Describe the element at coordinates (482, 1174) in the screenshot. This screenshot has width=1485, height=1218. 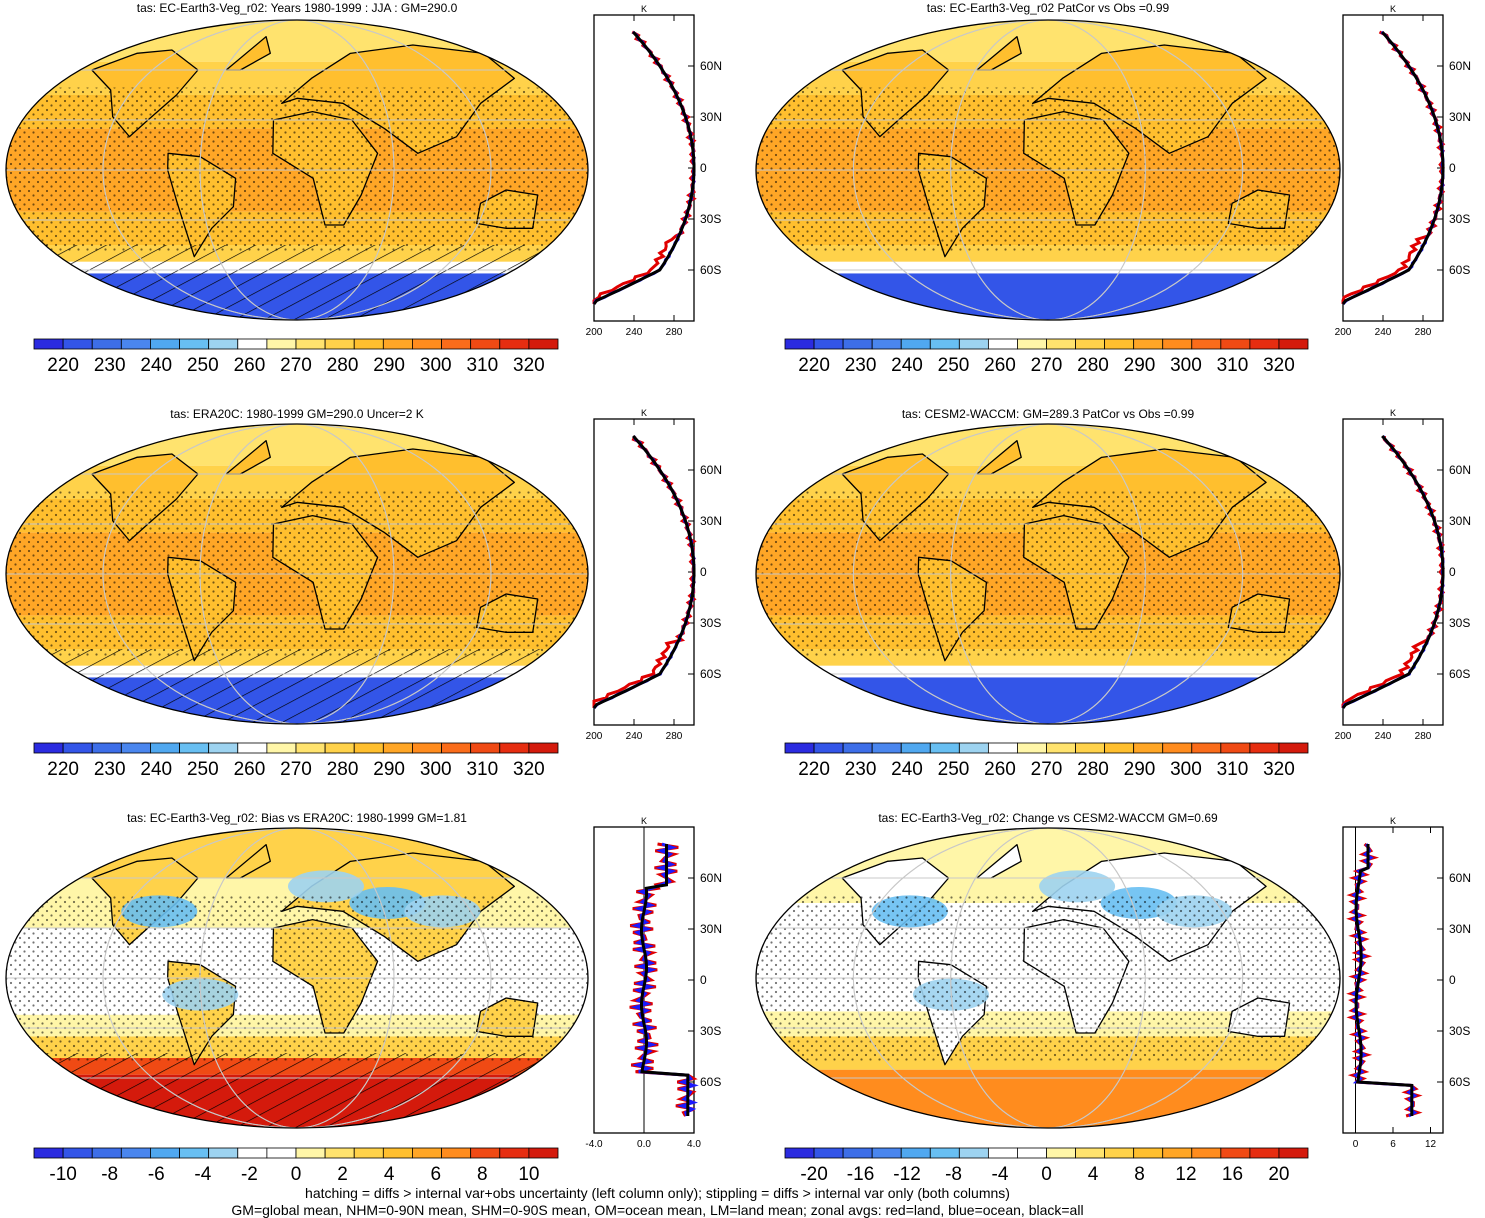
I see `colorbar-label: 8` at that location.